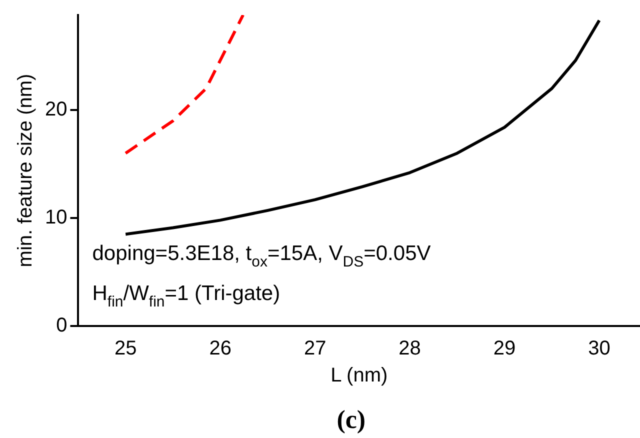 The height and width of the screenshot is (438, 640). What do you see at coordinates (351, 419) in the screenshot?
I see `text: (c)` at bounding box center [351, 419].